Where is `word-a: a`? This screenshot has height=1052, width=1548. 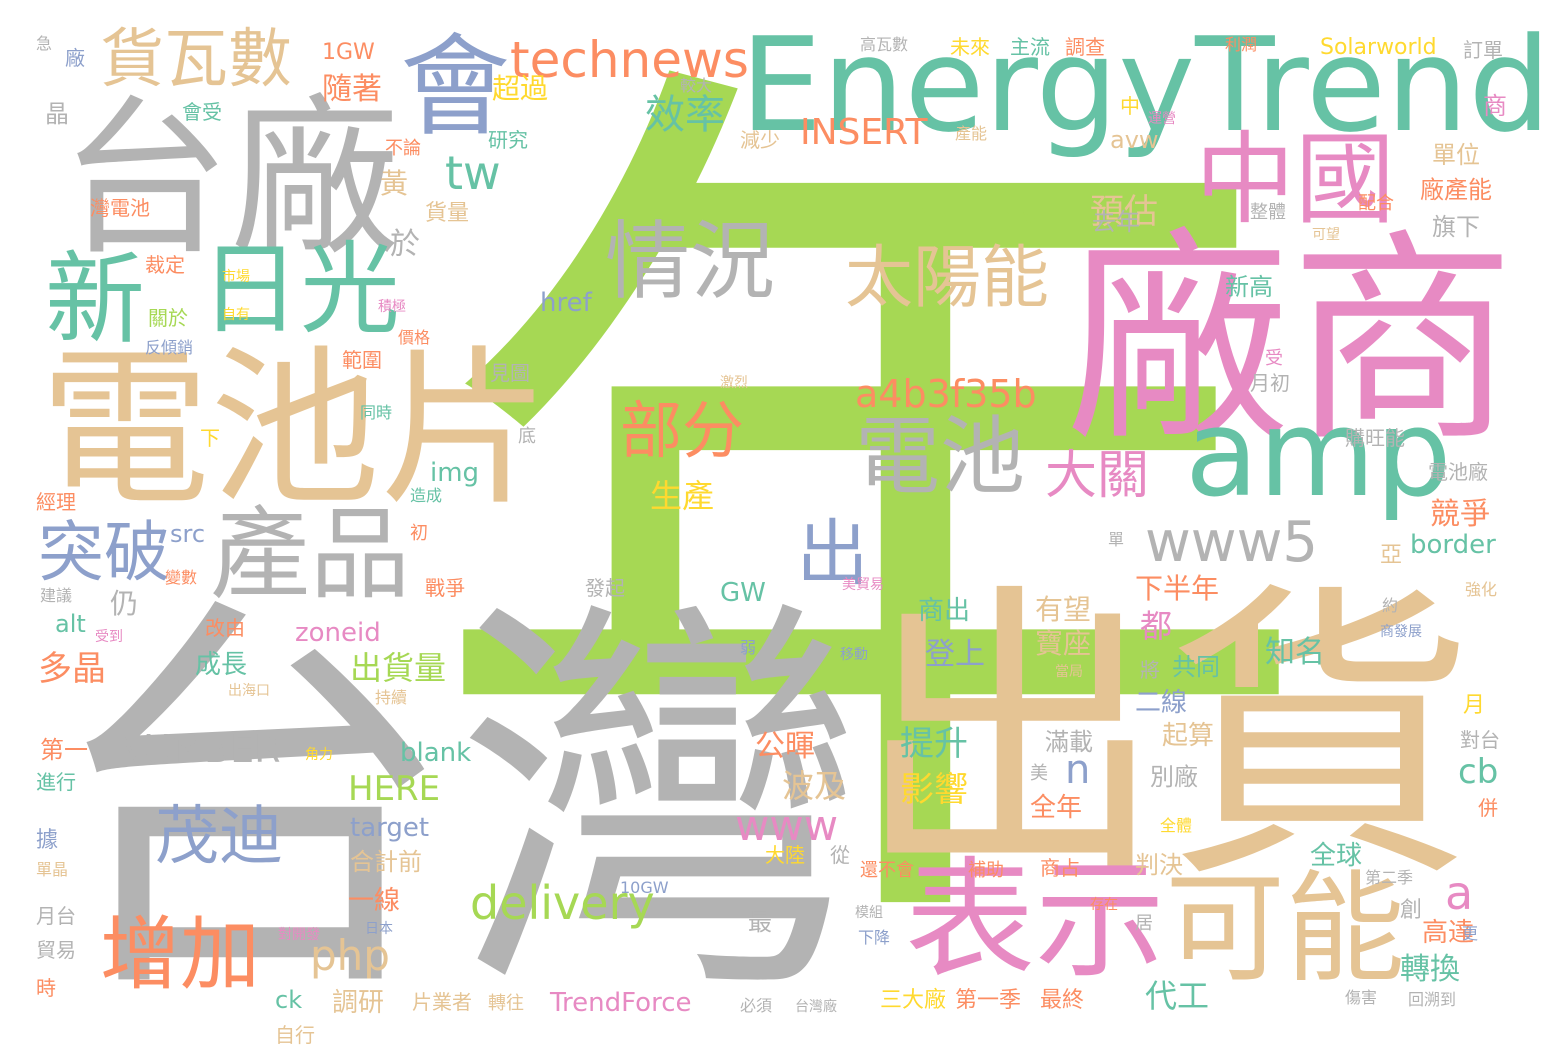 word-a: a is located at coordinates (1459, 893).